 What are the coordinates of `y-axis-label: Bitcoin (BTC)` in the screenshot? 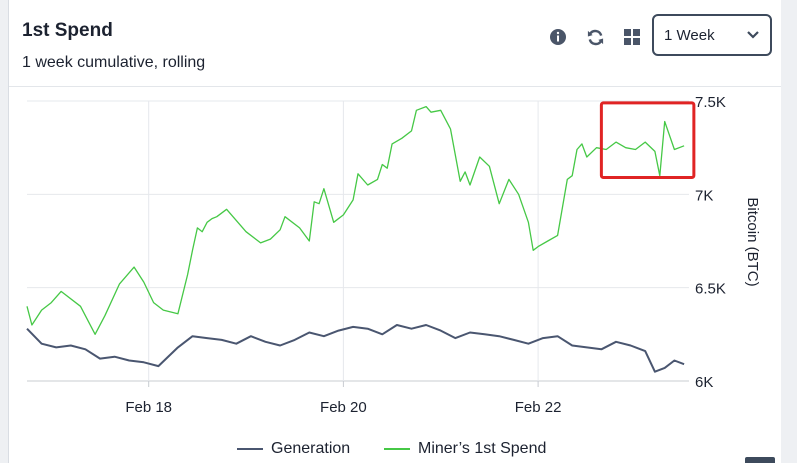 It's located at (752, 241).